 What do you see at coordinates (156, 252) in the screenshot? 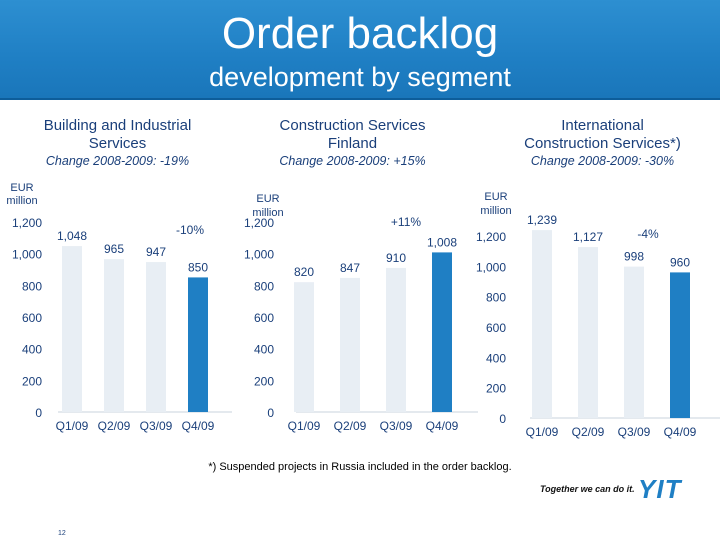
I see `bar-value-label: 947` at bounding box center [156, 252].